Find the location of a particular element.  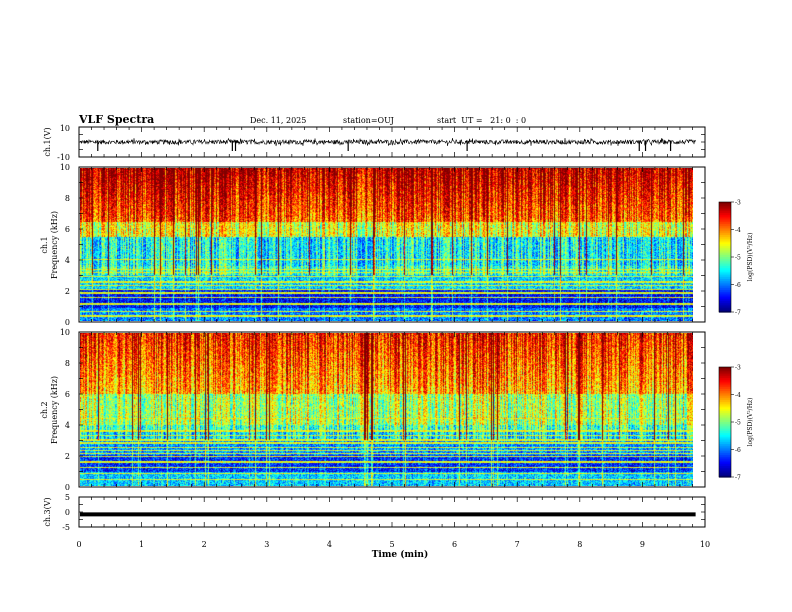

y-tick-label: 0 is located at coordinates (67, 322).